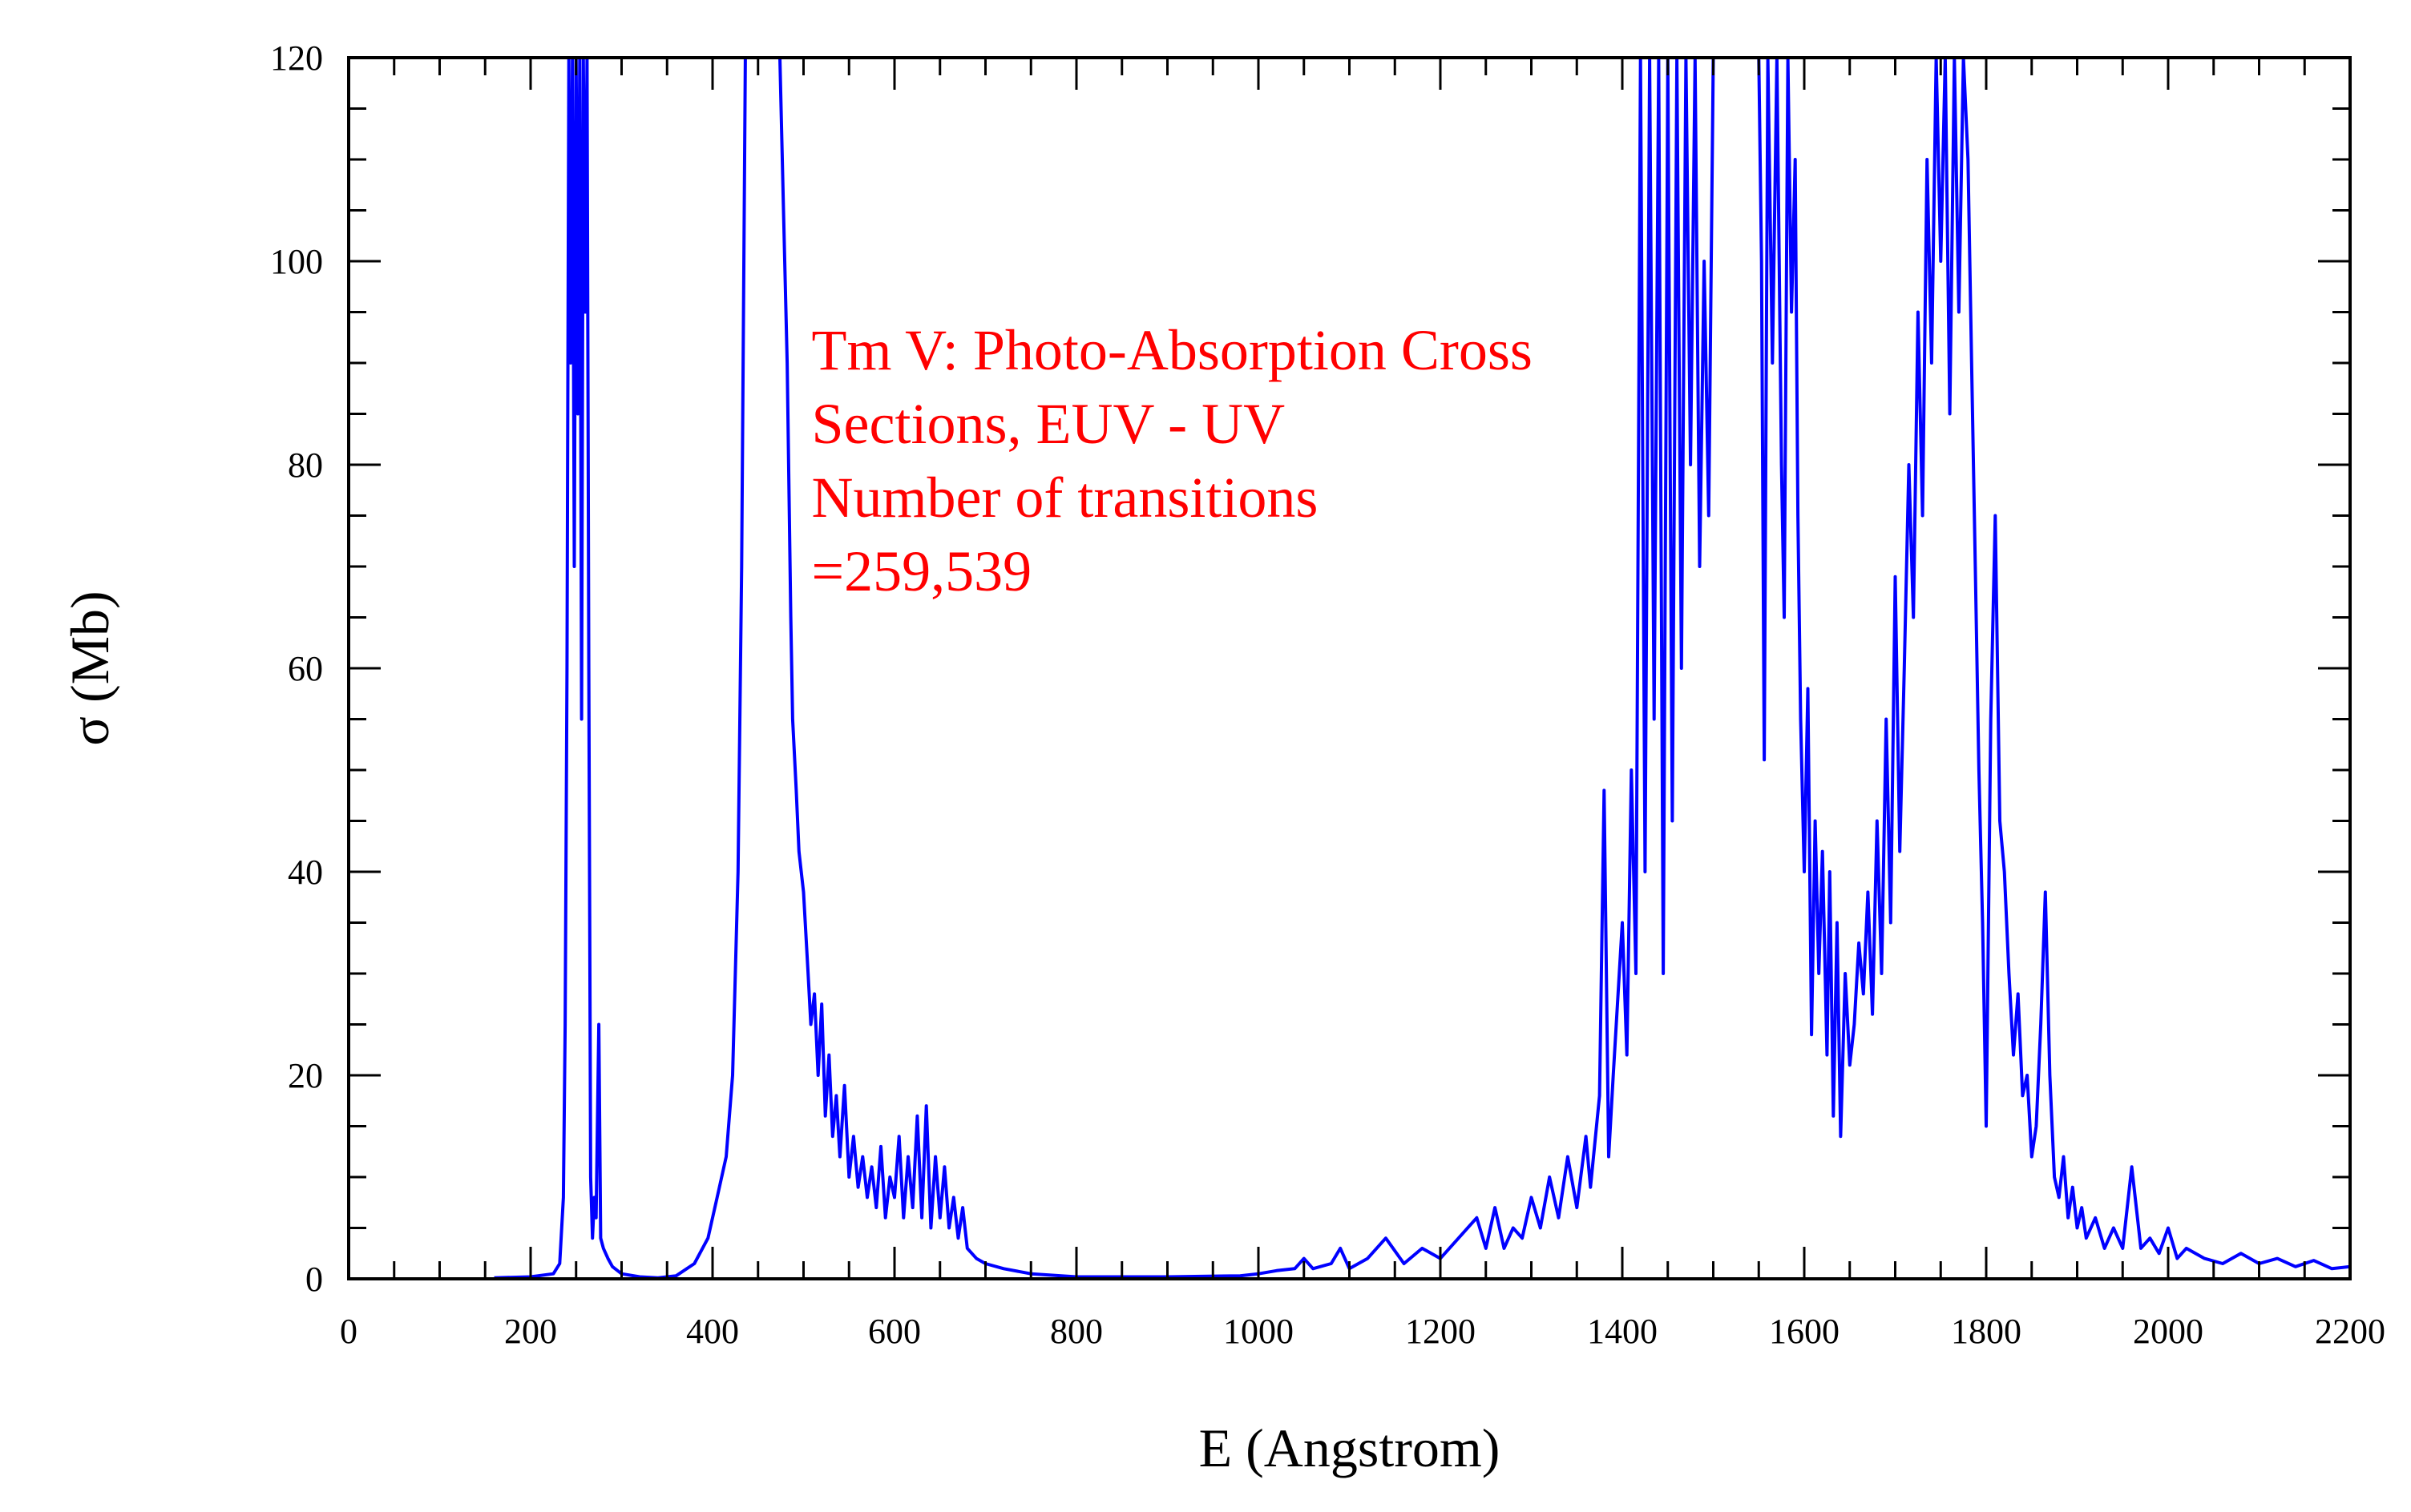 Image resolution: width=2411 pixels, height=1512 pixels. What do you see at coordinates (894, 1331) in the screenshot?
I see `x-tick-label: 600` at bounding box center [894, 1331].